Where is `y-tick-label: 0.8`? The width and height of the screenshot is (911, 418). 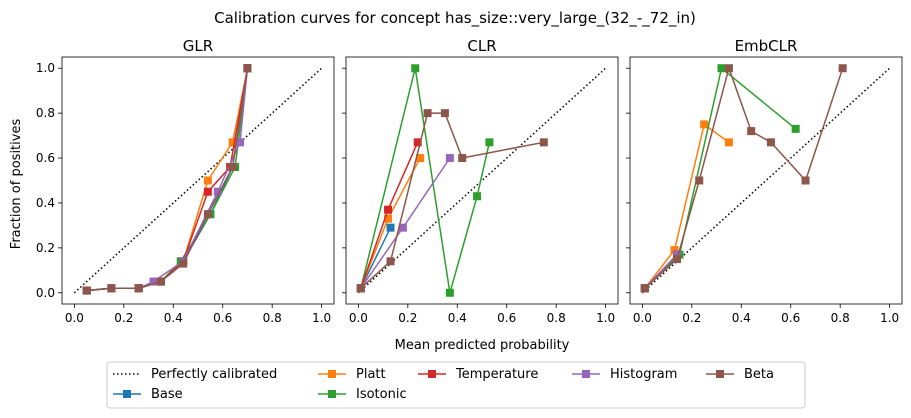
y-tick-label: 0.8 is located at coordinates (45, 113).